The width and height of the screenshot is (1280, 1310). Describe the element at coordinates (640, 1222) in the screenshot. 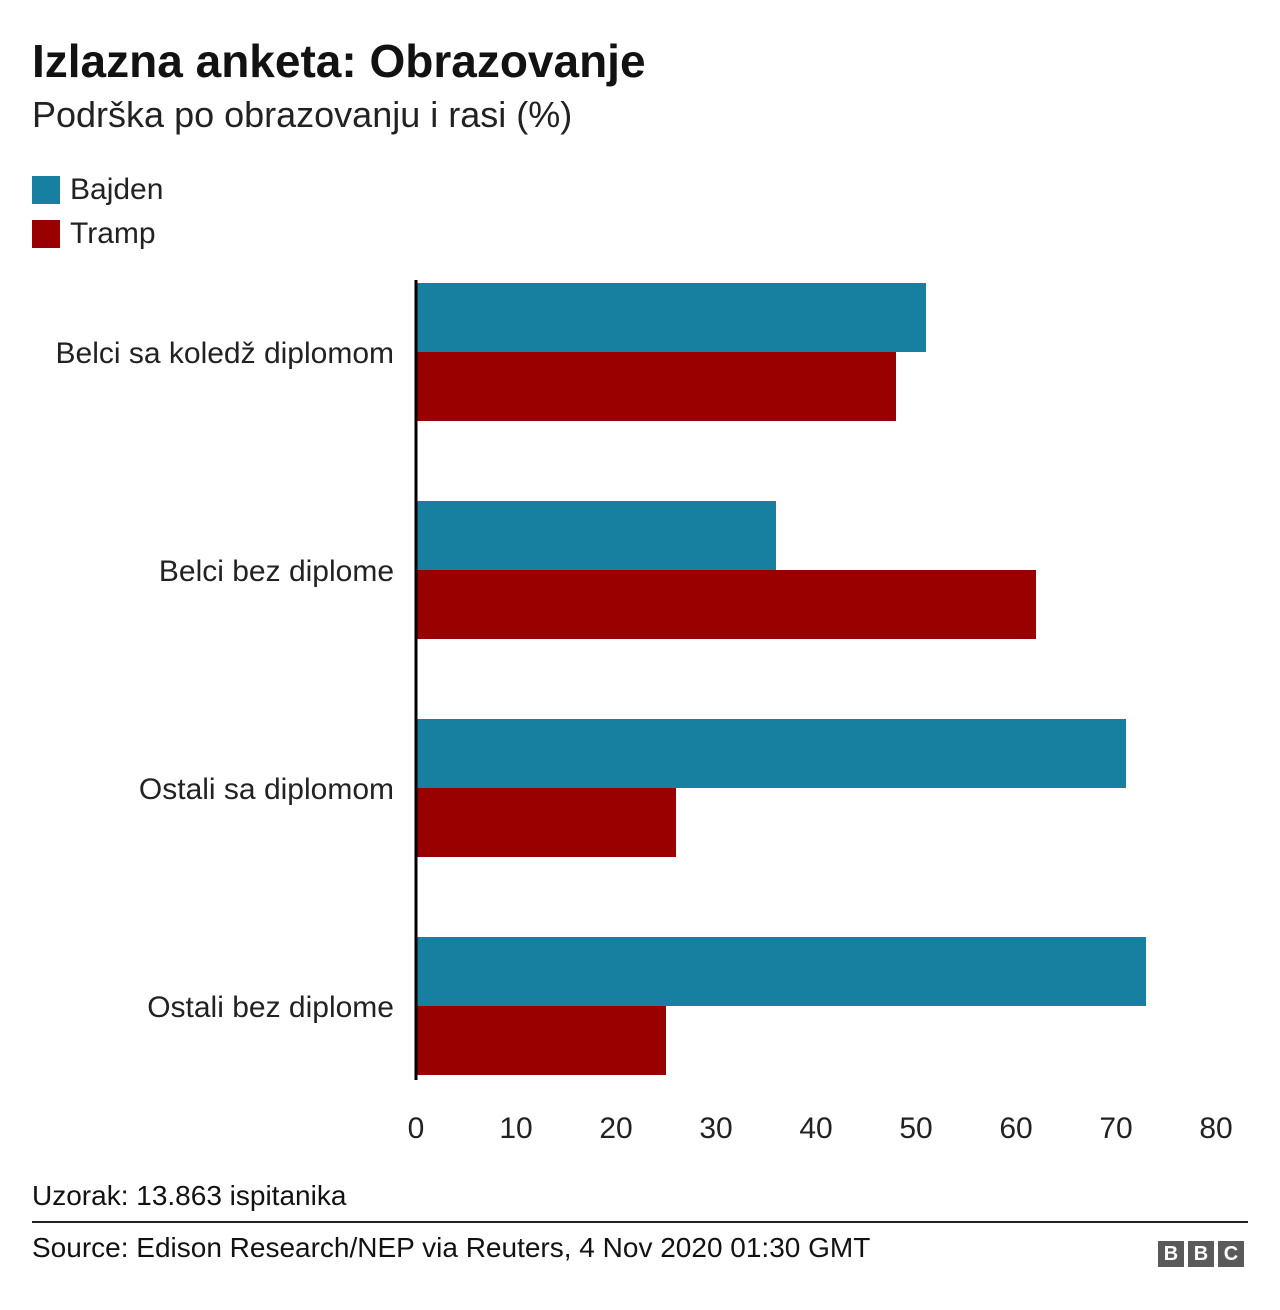

I see `footer-divider` at that location.